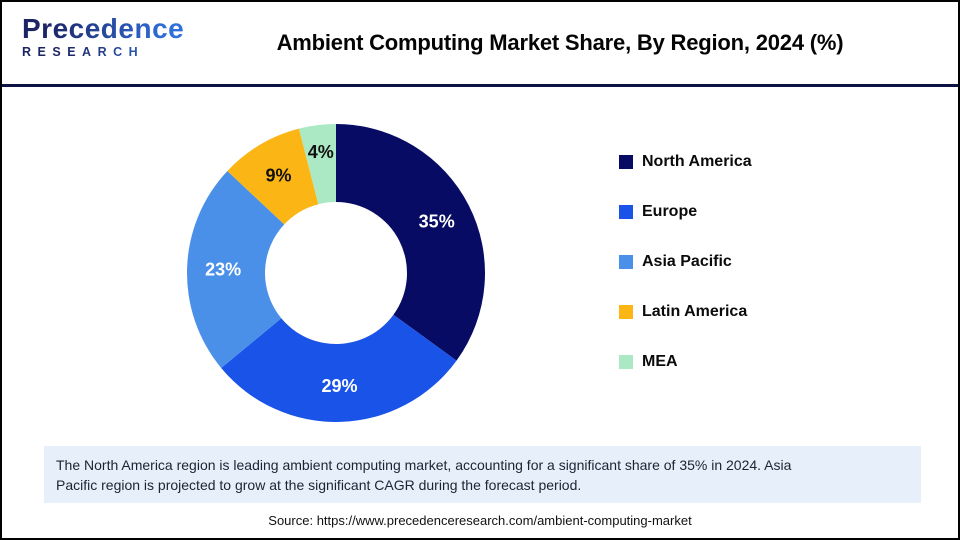 The width and height of the screenshot is (960, 540). I want to click on legend-label: Asia Pacific, so click(687, 261).